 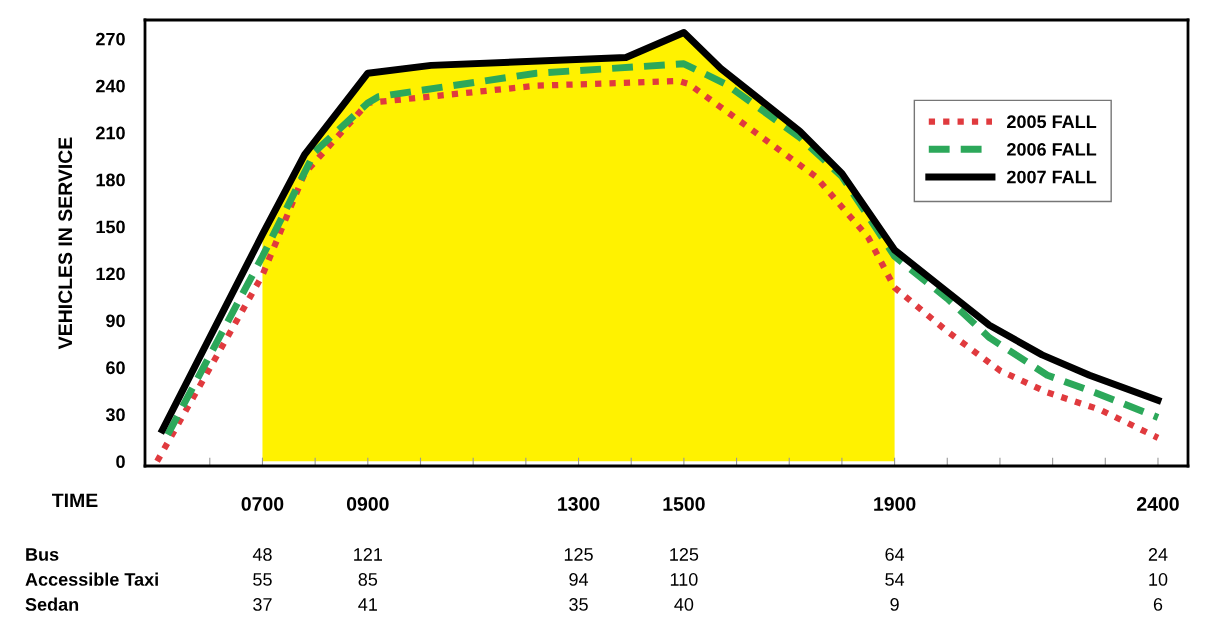 I want to click on text: 35, so click(x=578, y=604).